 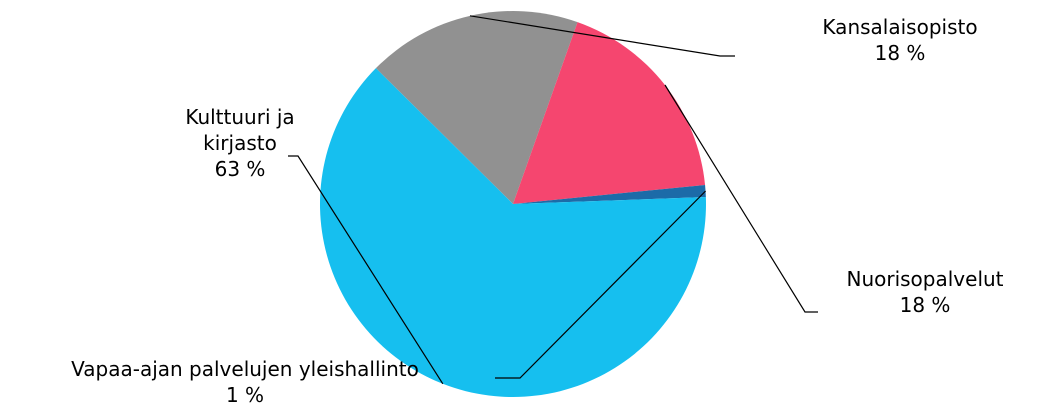 I want to click on slice-name: Nuorisopalvelut, so click(x=925, y=279).